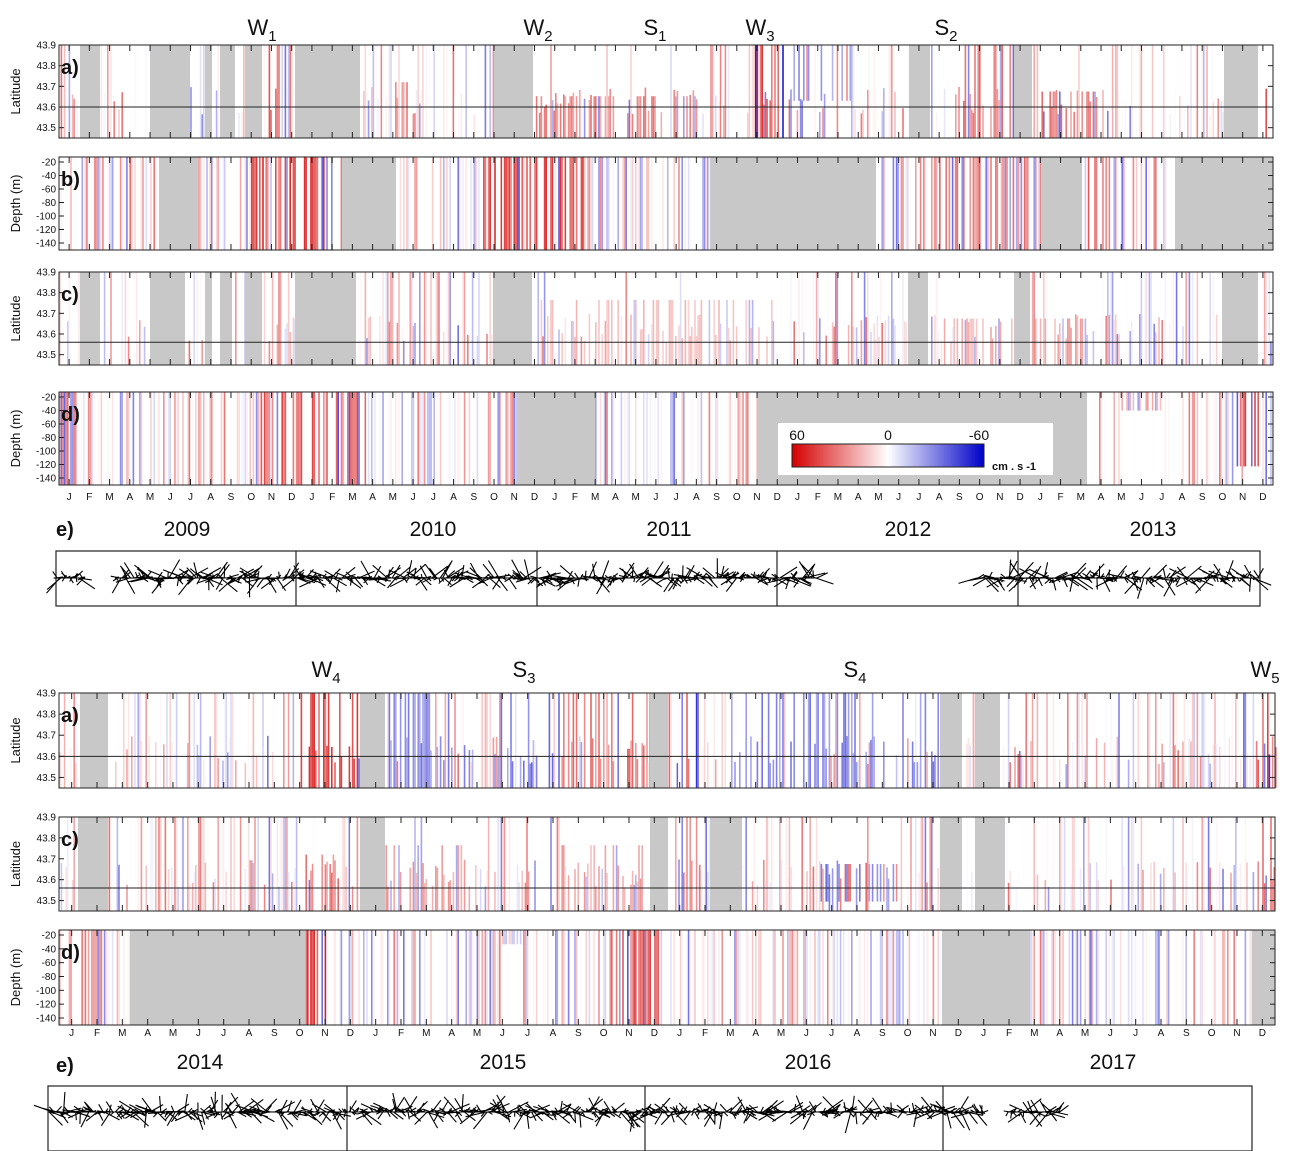 This screenshot has width=1300, height=1151. What do you see at coordinates (1264, 672) in the screenshot?
I see `event-label: W5` at bounding box center [1264, 672].